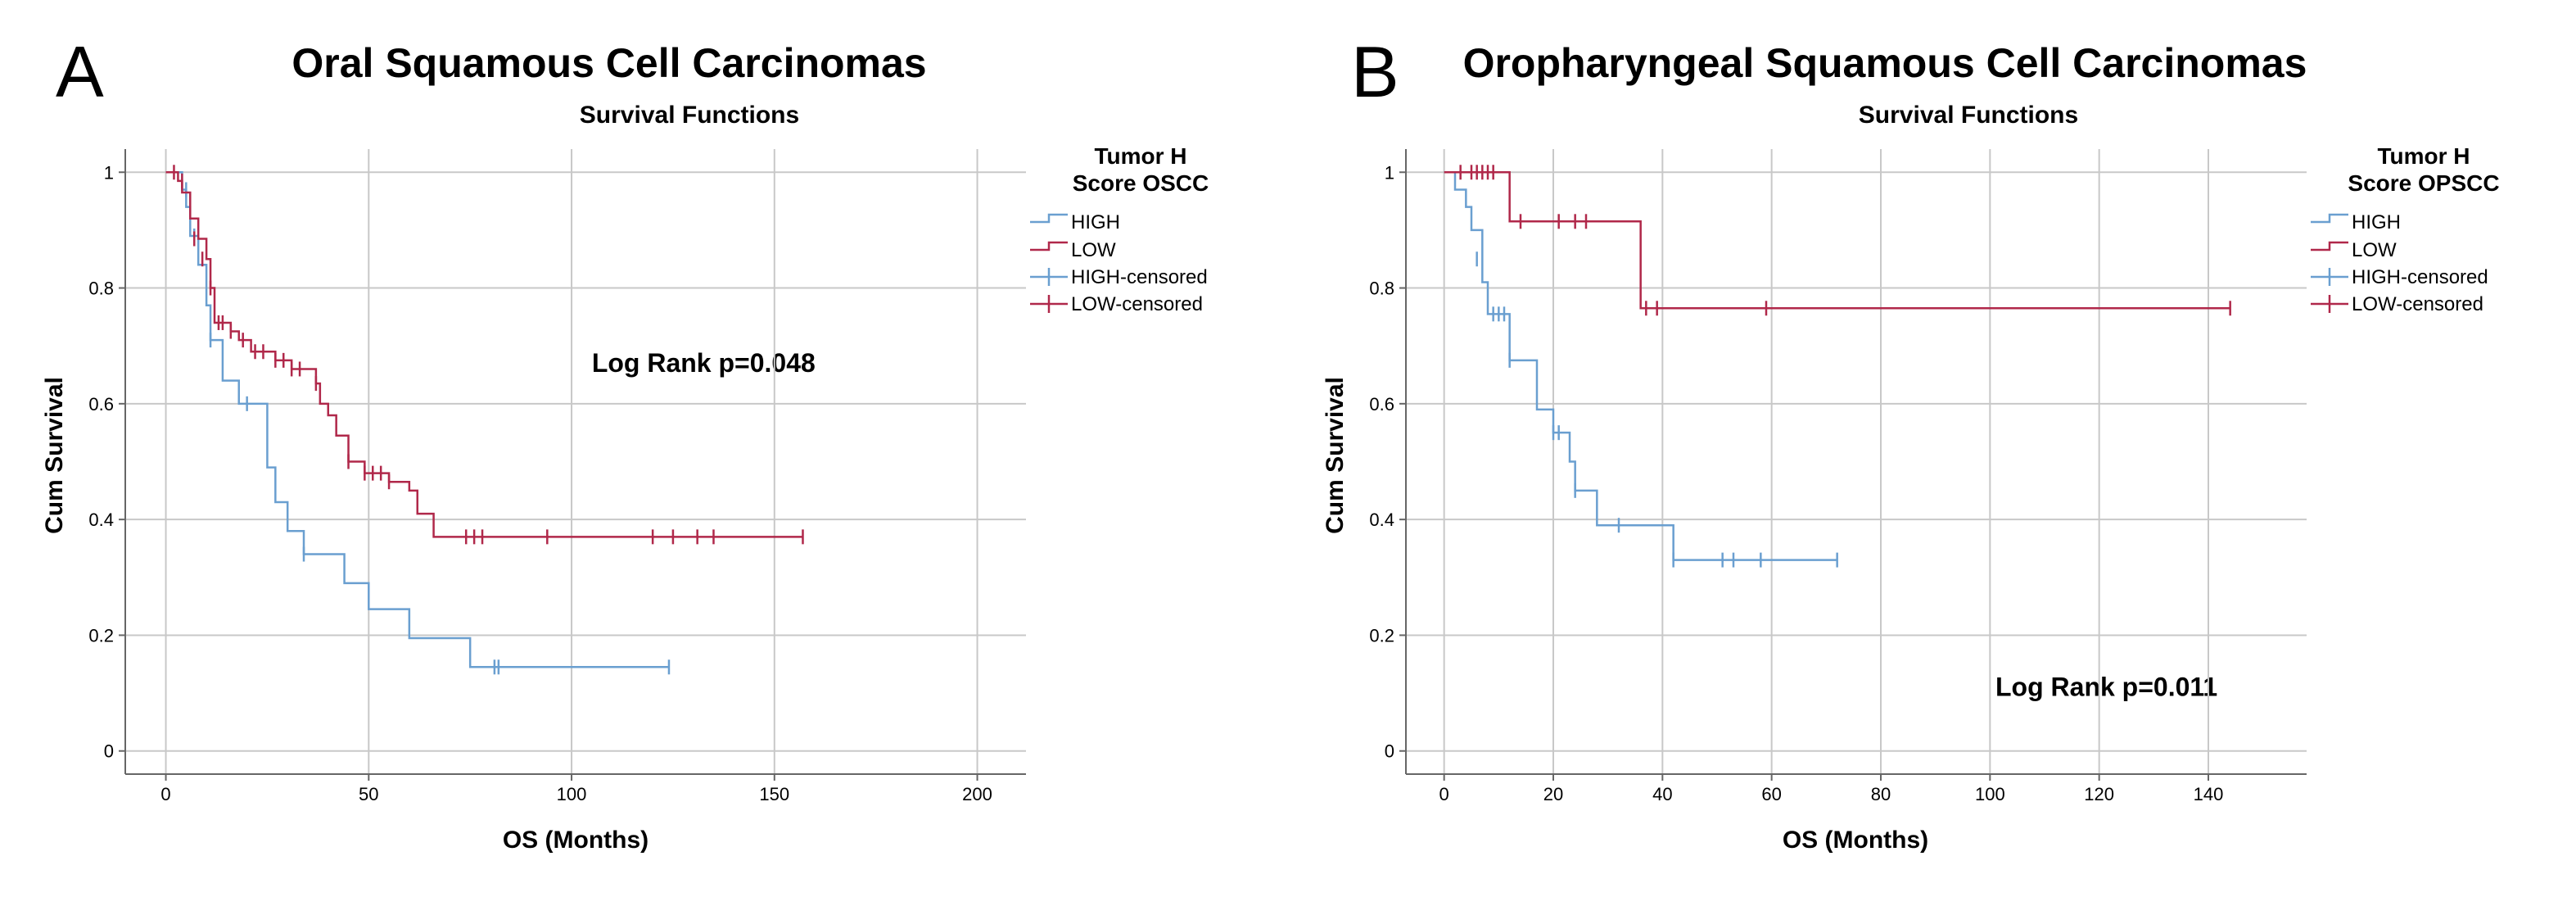  What do you see at coordinates (368, 794) in the screenshot?
I see `x-tick-label: 50` at bounding box center [368, 794].